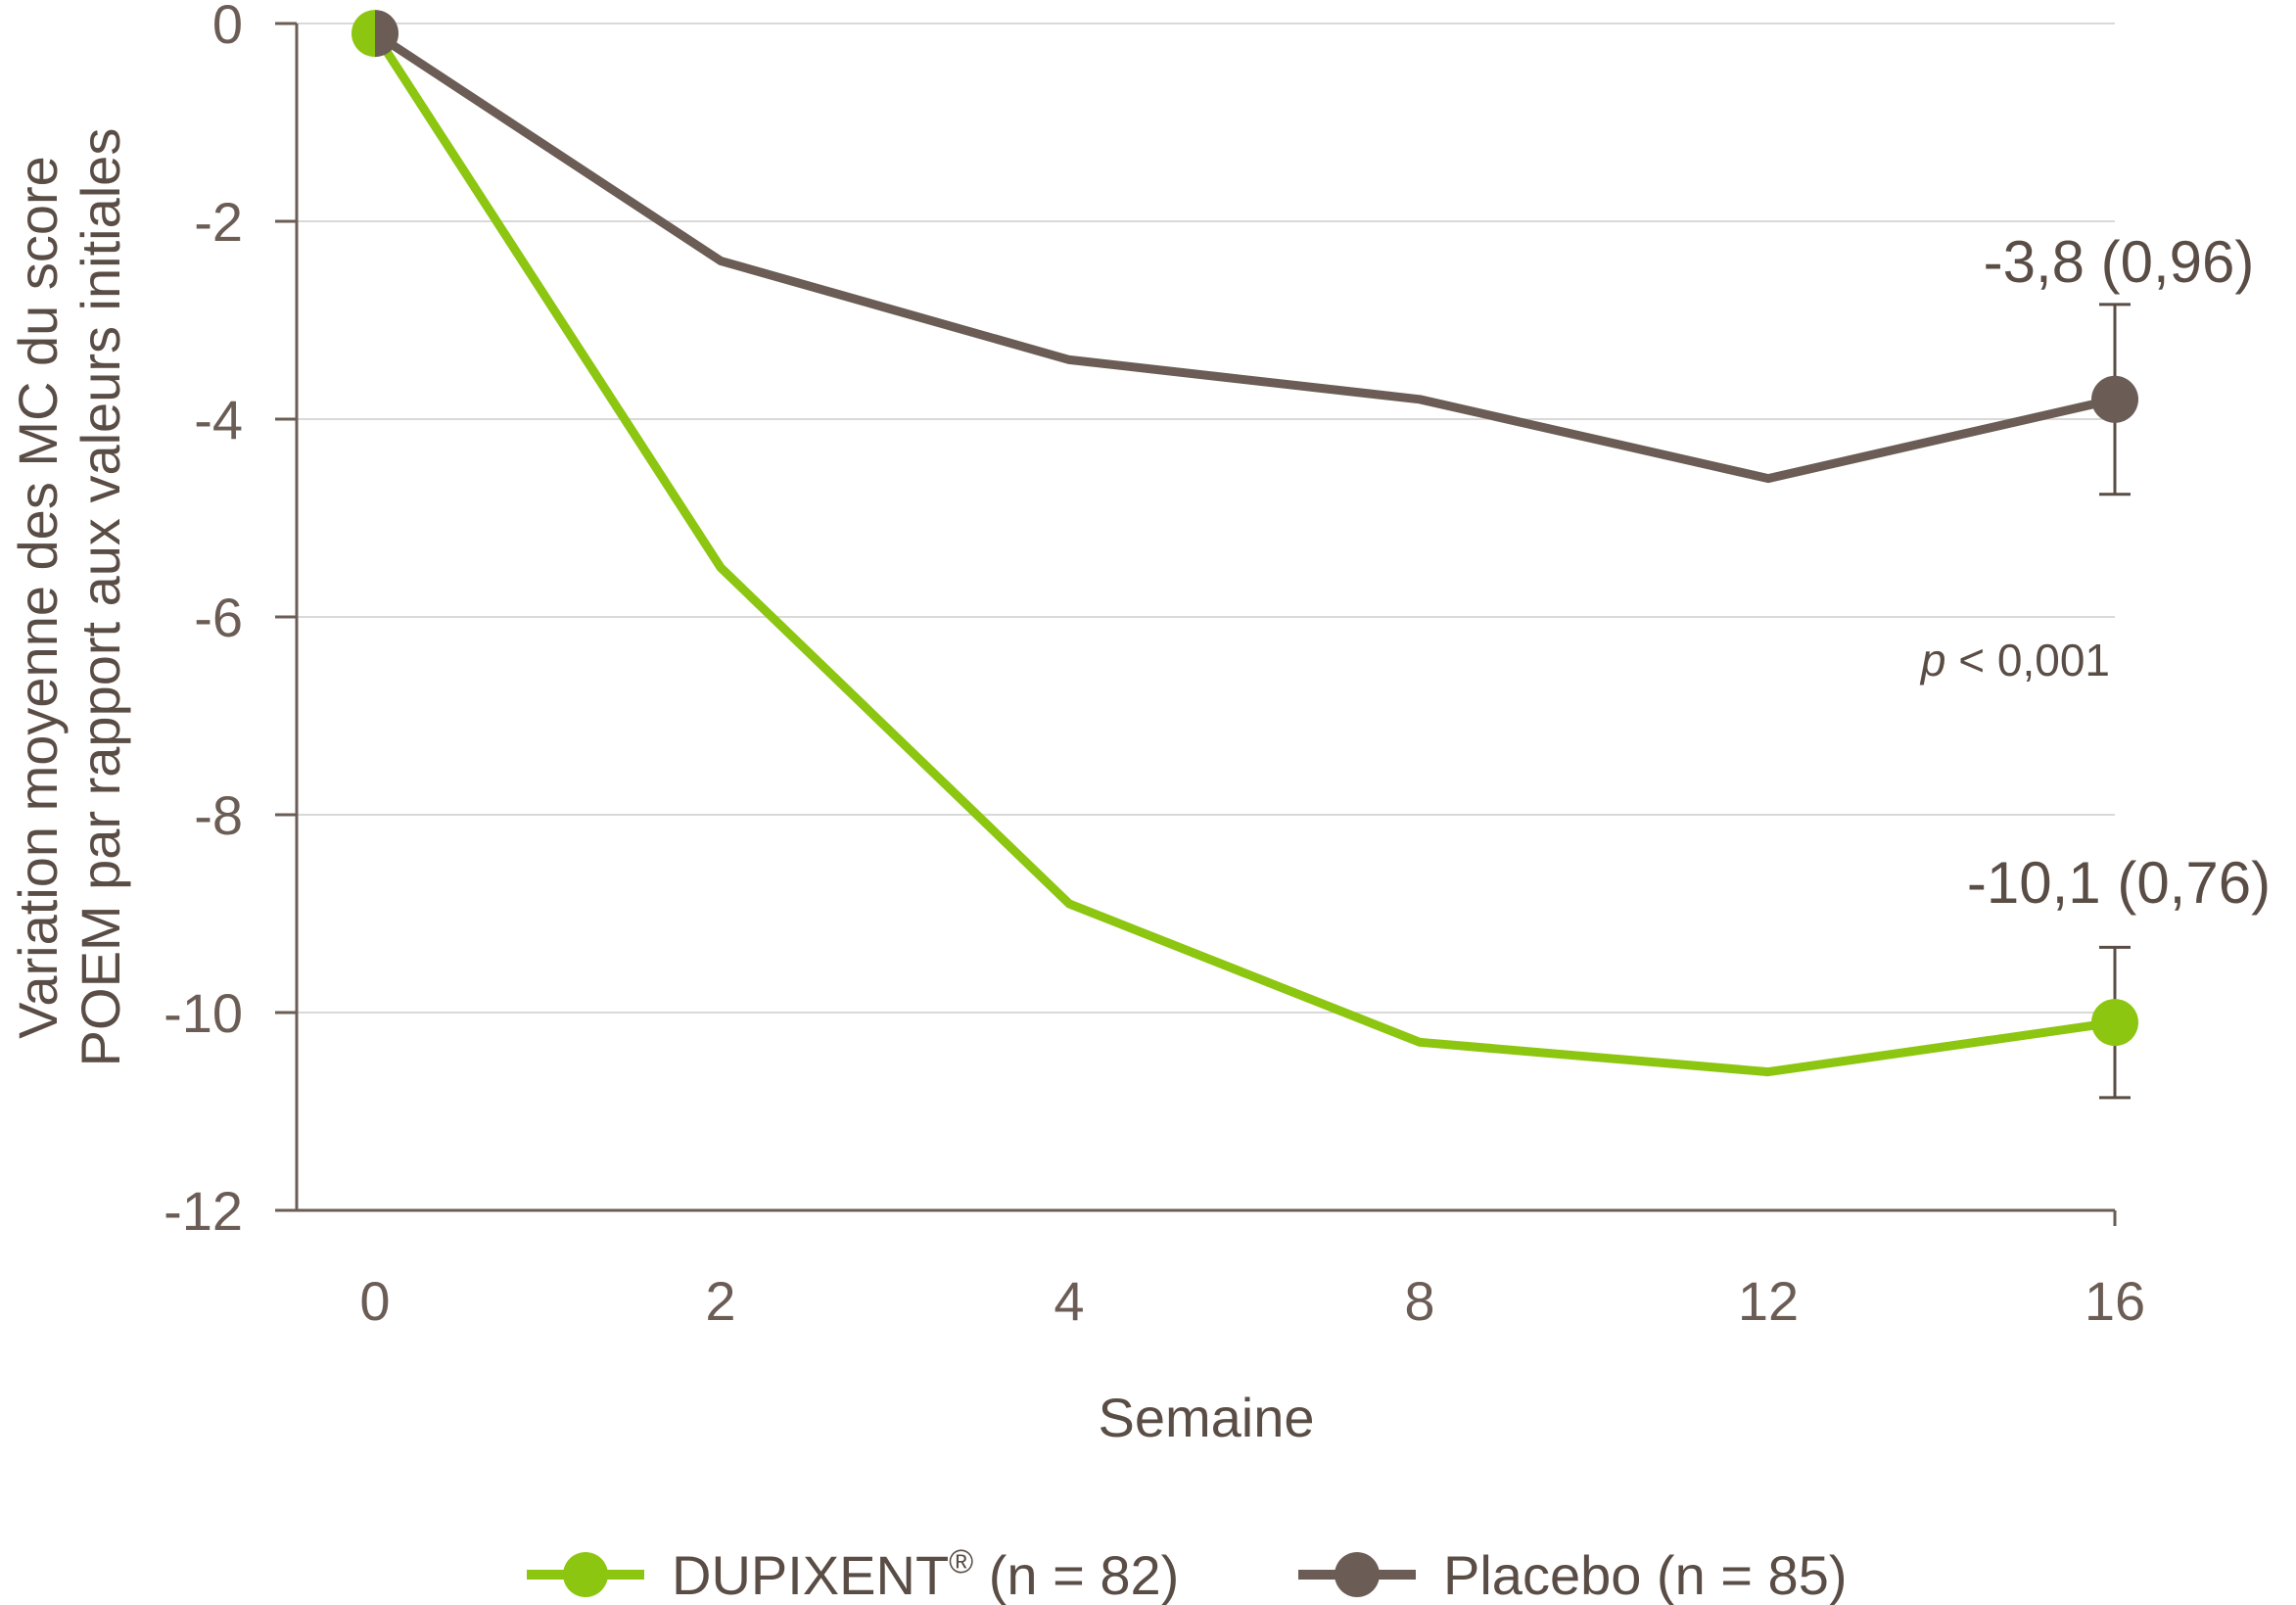 The height and width of the screenshot is (1605, 2296). Describe the element at coordinates (374, 1301) in the screenshot. I see `x-tick-label-0: 0` at that location.